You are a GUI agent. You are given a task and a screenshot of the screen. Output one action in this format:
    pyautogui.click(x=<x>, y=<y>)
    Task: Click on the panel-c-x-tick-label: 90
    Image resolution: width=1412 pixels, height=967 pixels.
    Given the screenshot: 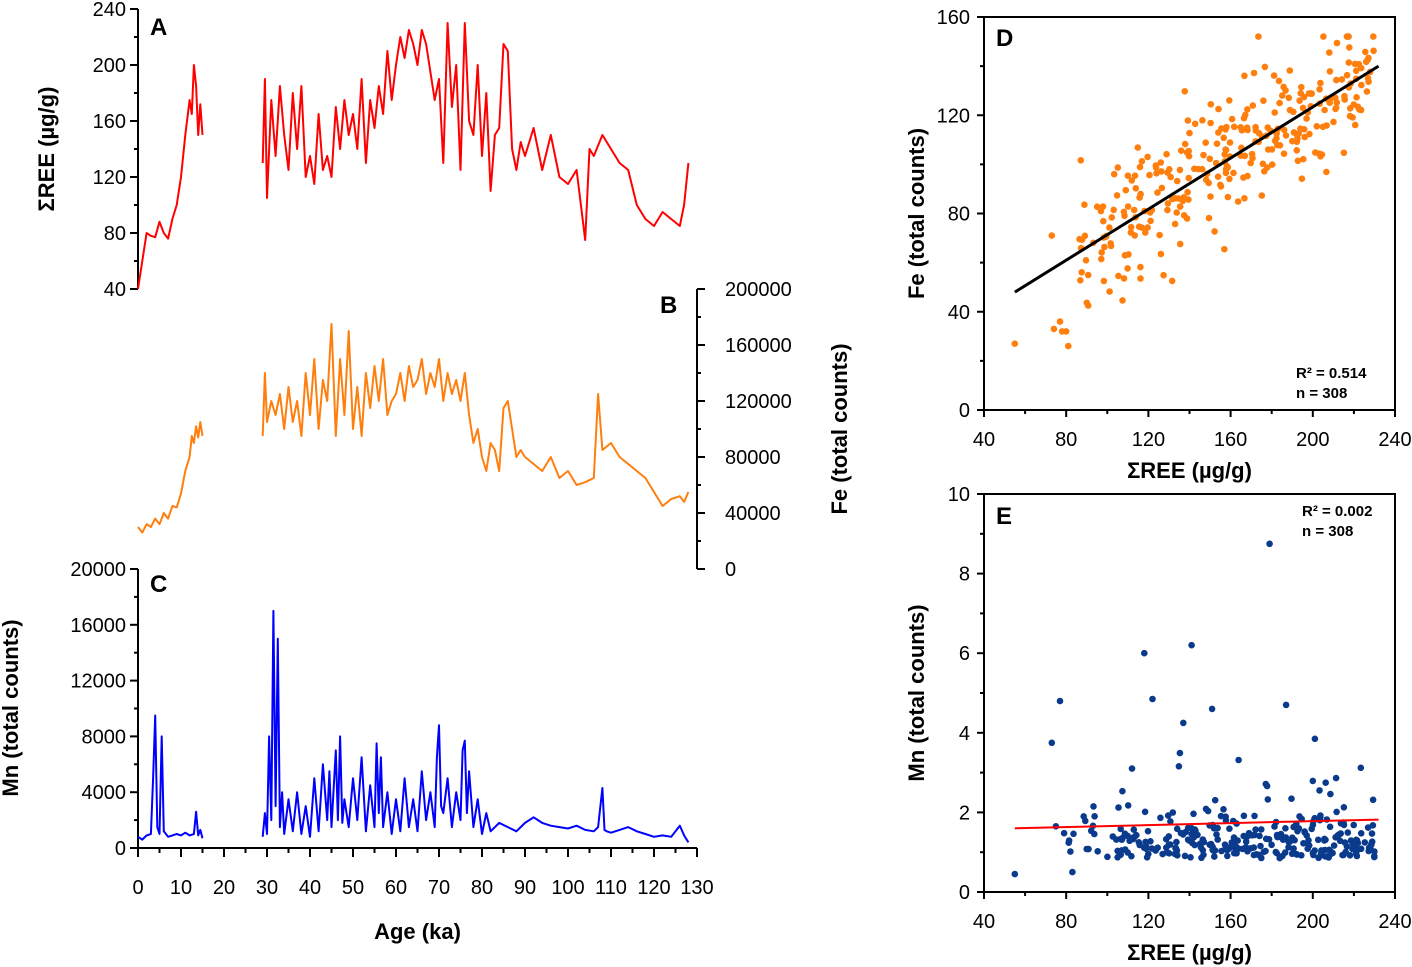 What is the action you would take?
    pyautogui.click(x=525, y=888)
    